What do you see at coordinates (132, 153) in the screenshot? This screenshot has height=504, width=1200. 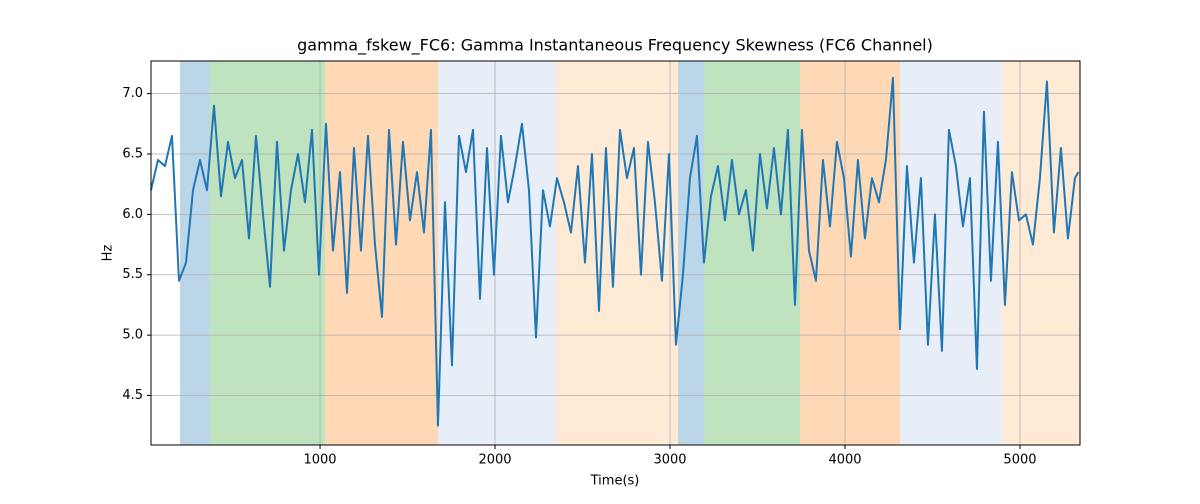 I see `y-tick-label: 6.5` at bounding box center [132, 153].